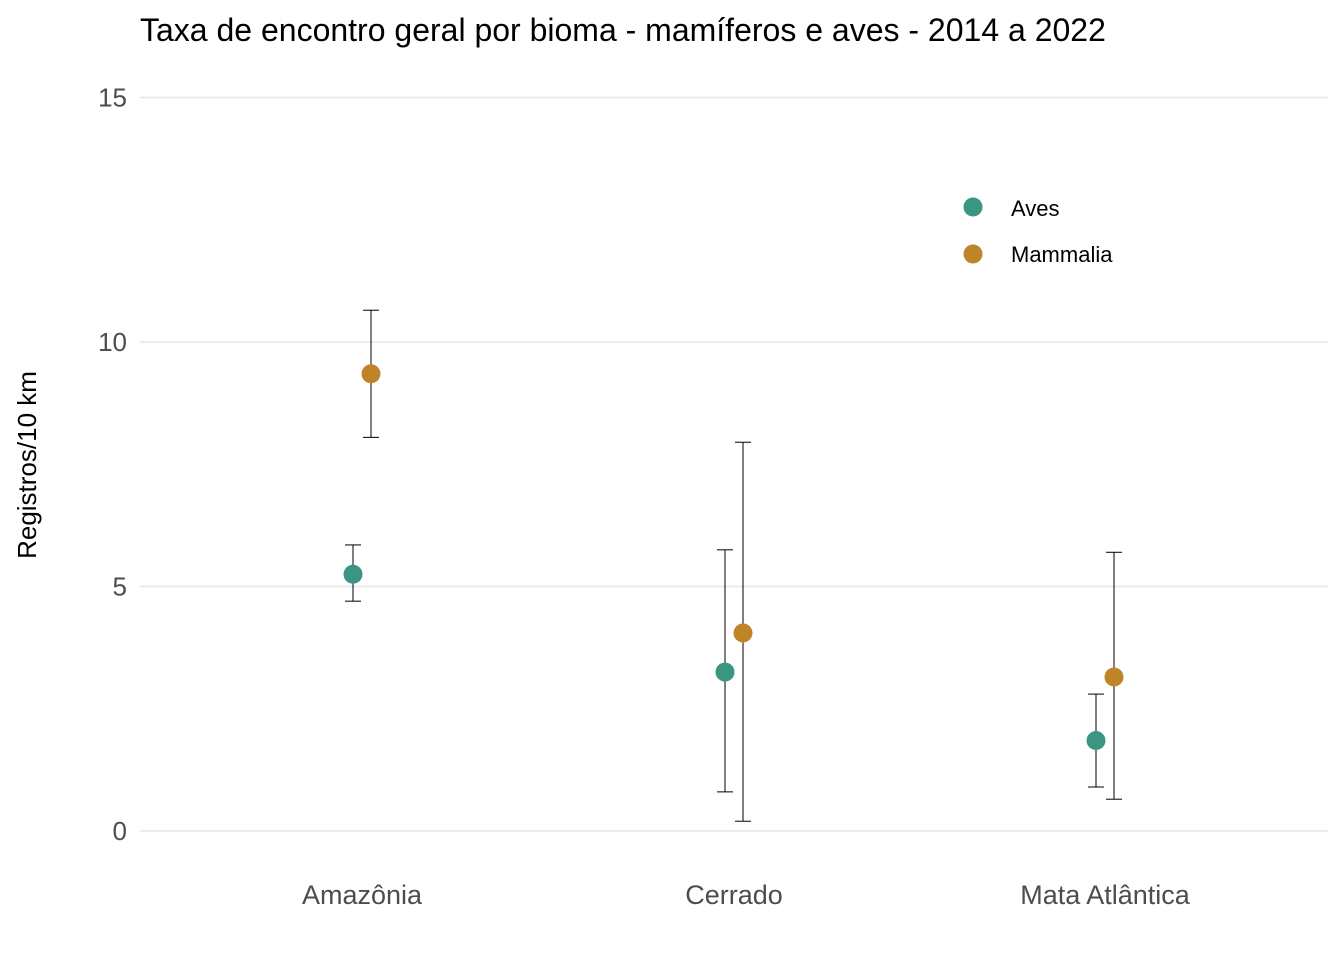  I want to click on x-tick-labels: Amazônia Cerrado Mata Atlântica, so click(746, 895).